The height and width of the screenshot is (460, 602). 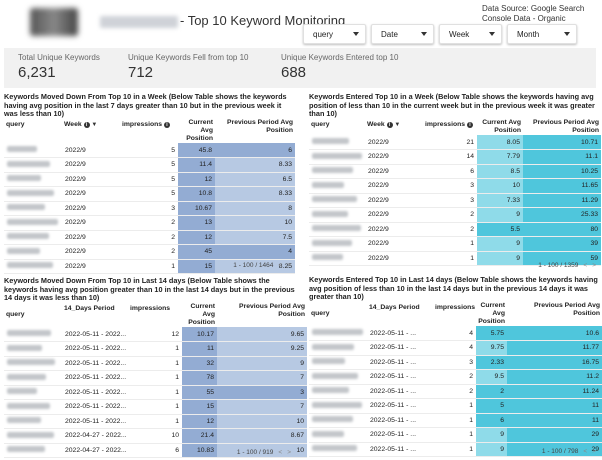 What do you see at coordinates (455, 157) in the screenshot?
I see `table-row: 2022/9 14 7.79 11.1` at bounding box center [455, 157].